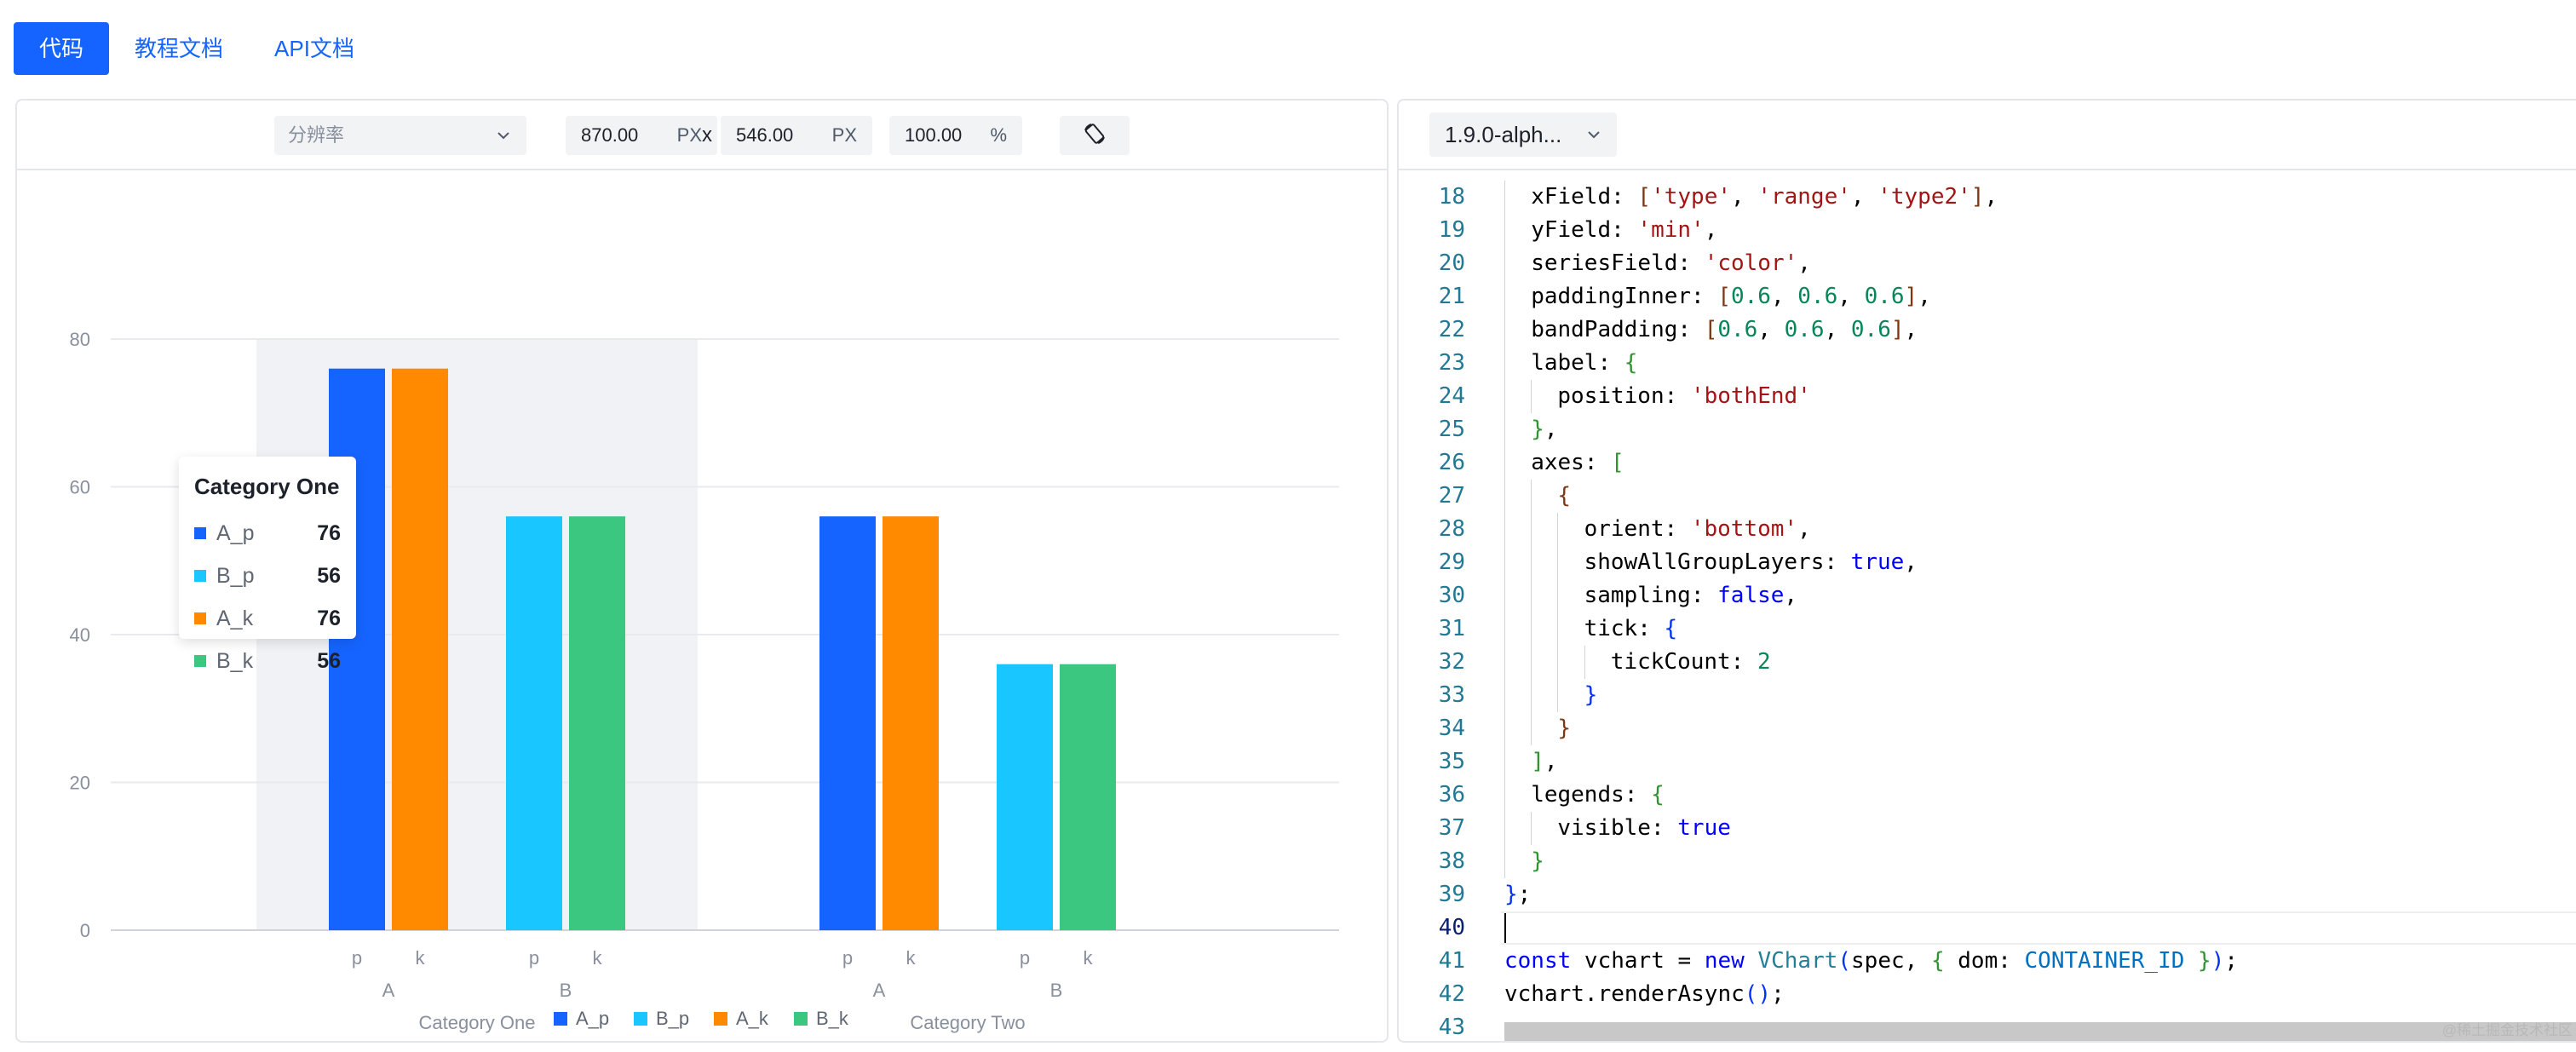 The image size is (2576, 1052). Describe the element at coordinates (80, 783) in the screenshot. I see `y-tick-label: 20` at that location.